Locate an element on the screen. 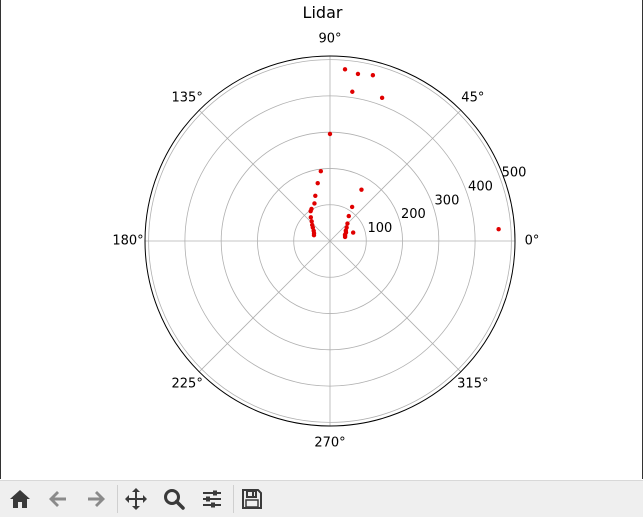  back-button is located at coordinates (58, 499).